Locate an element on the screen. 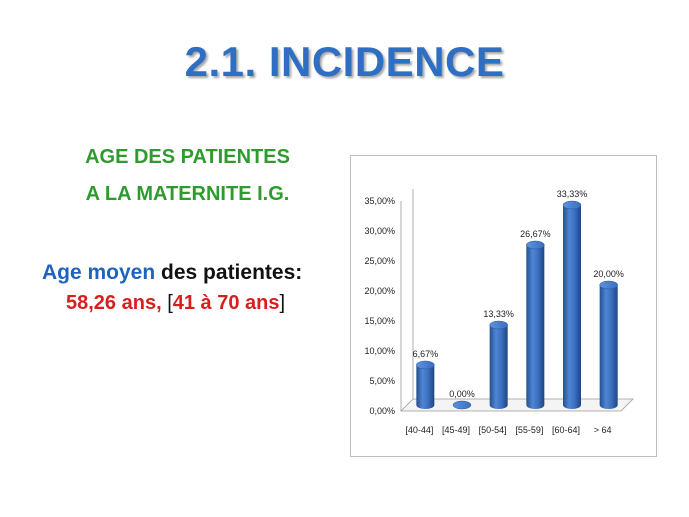 The image size is (689, 517). x-tick-label: [55-59] is located at coordinates (529, 430).